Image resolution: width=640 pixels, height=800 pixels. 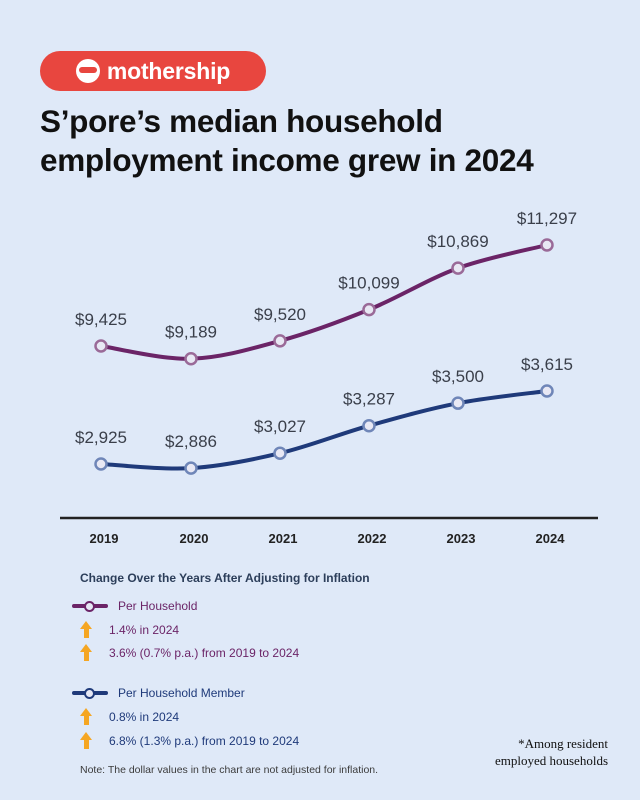 I want to click on legend-stat-text: 6.8% (1.3% p.a.) from 2019 to 2024, so click(x=204, y=740).